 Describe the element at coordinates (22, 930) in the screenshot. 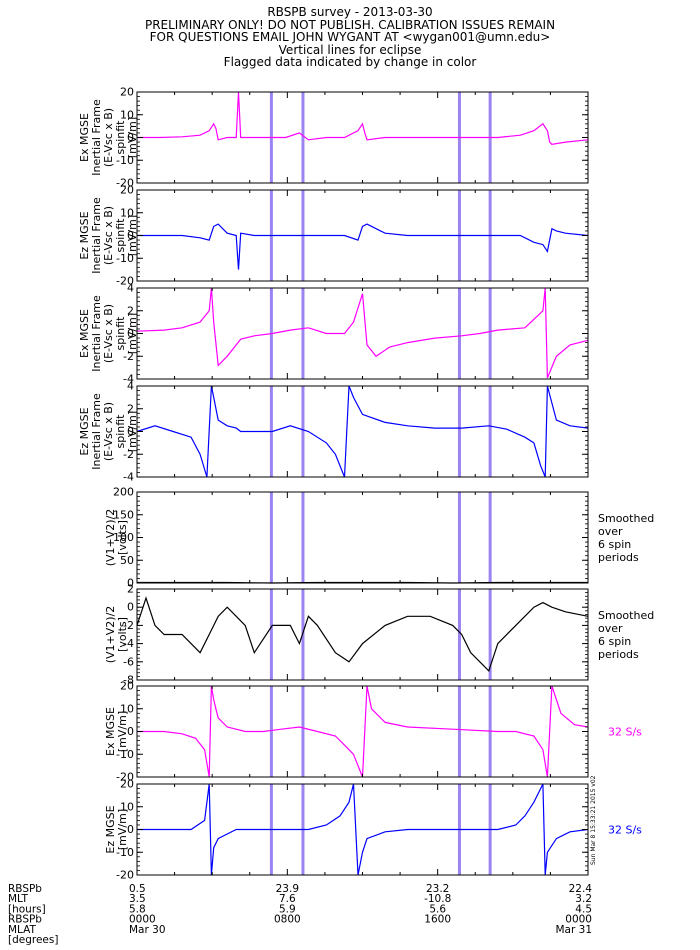

I see `bottom-row-label: MLAT` at that location.